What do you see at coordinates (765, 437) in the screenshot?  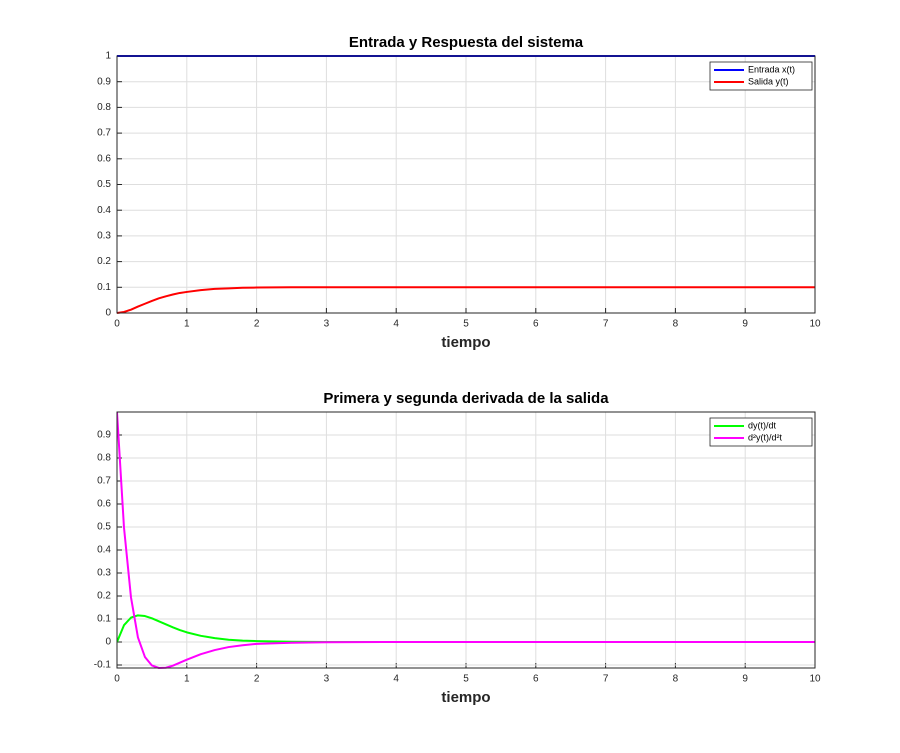 I see `legend-label: d²y(t)/d²t` at bounding box center [765, 437].